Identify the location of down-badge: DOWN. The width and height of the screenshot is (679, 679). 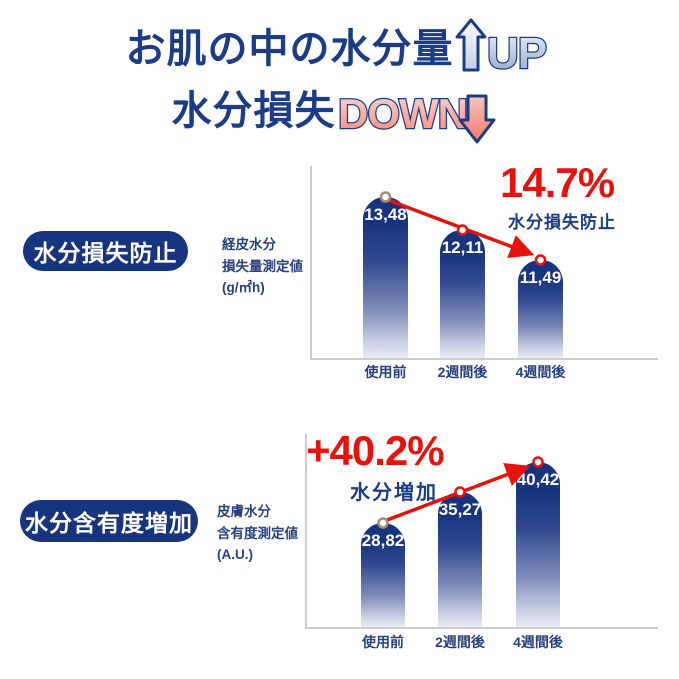
(415, 116).